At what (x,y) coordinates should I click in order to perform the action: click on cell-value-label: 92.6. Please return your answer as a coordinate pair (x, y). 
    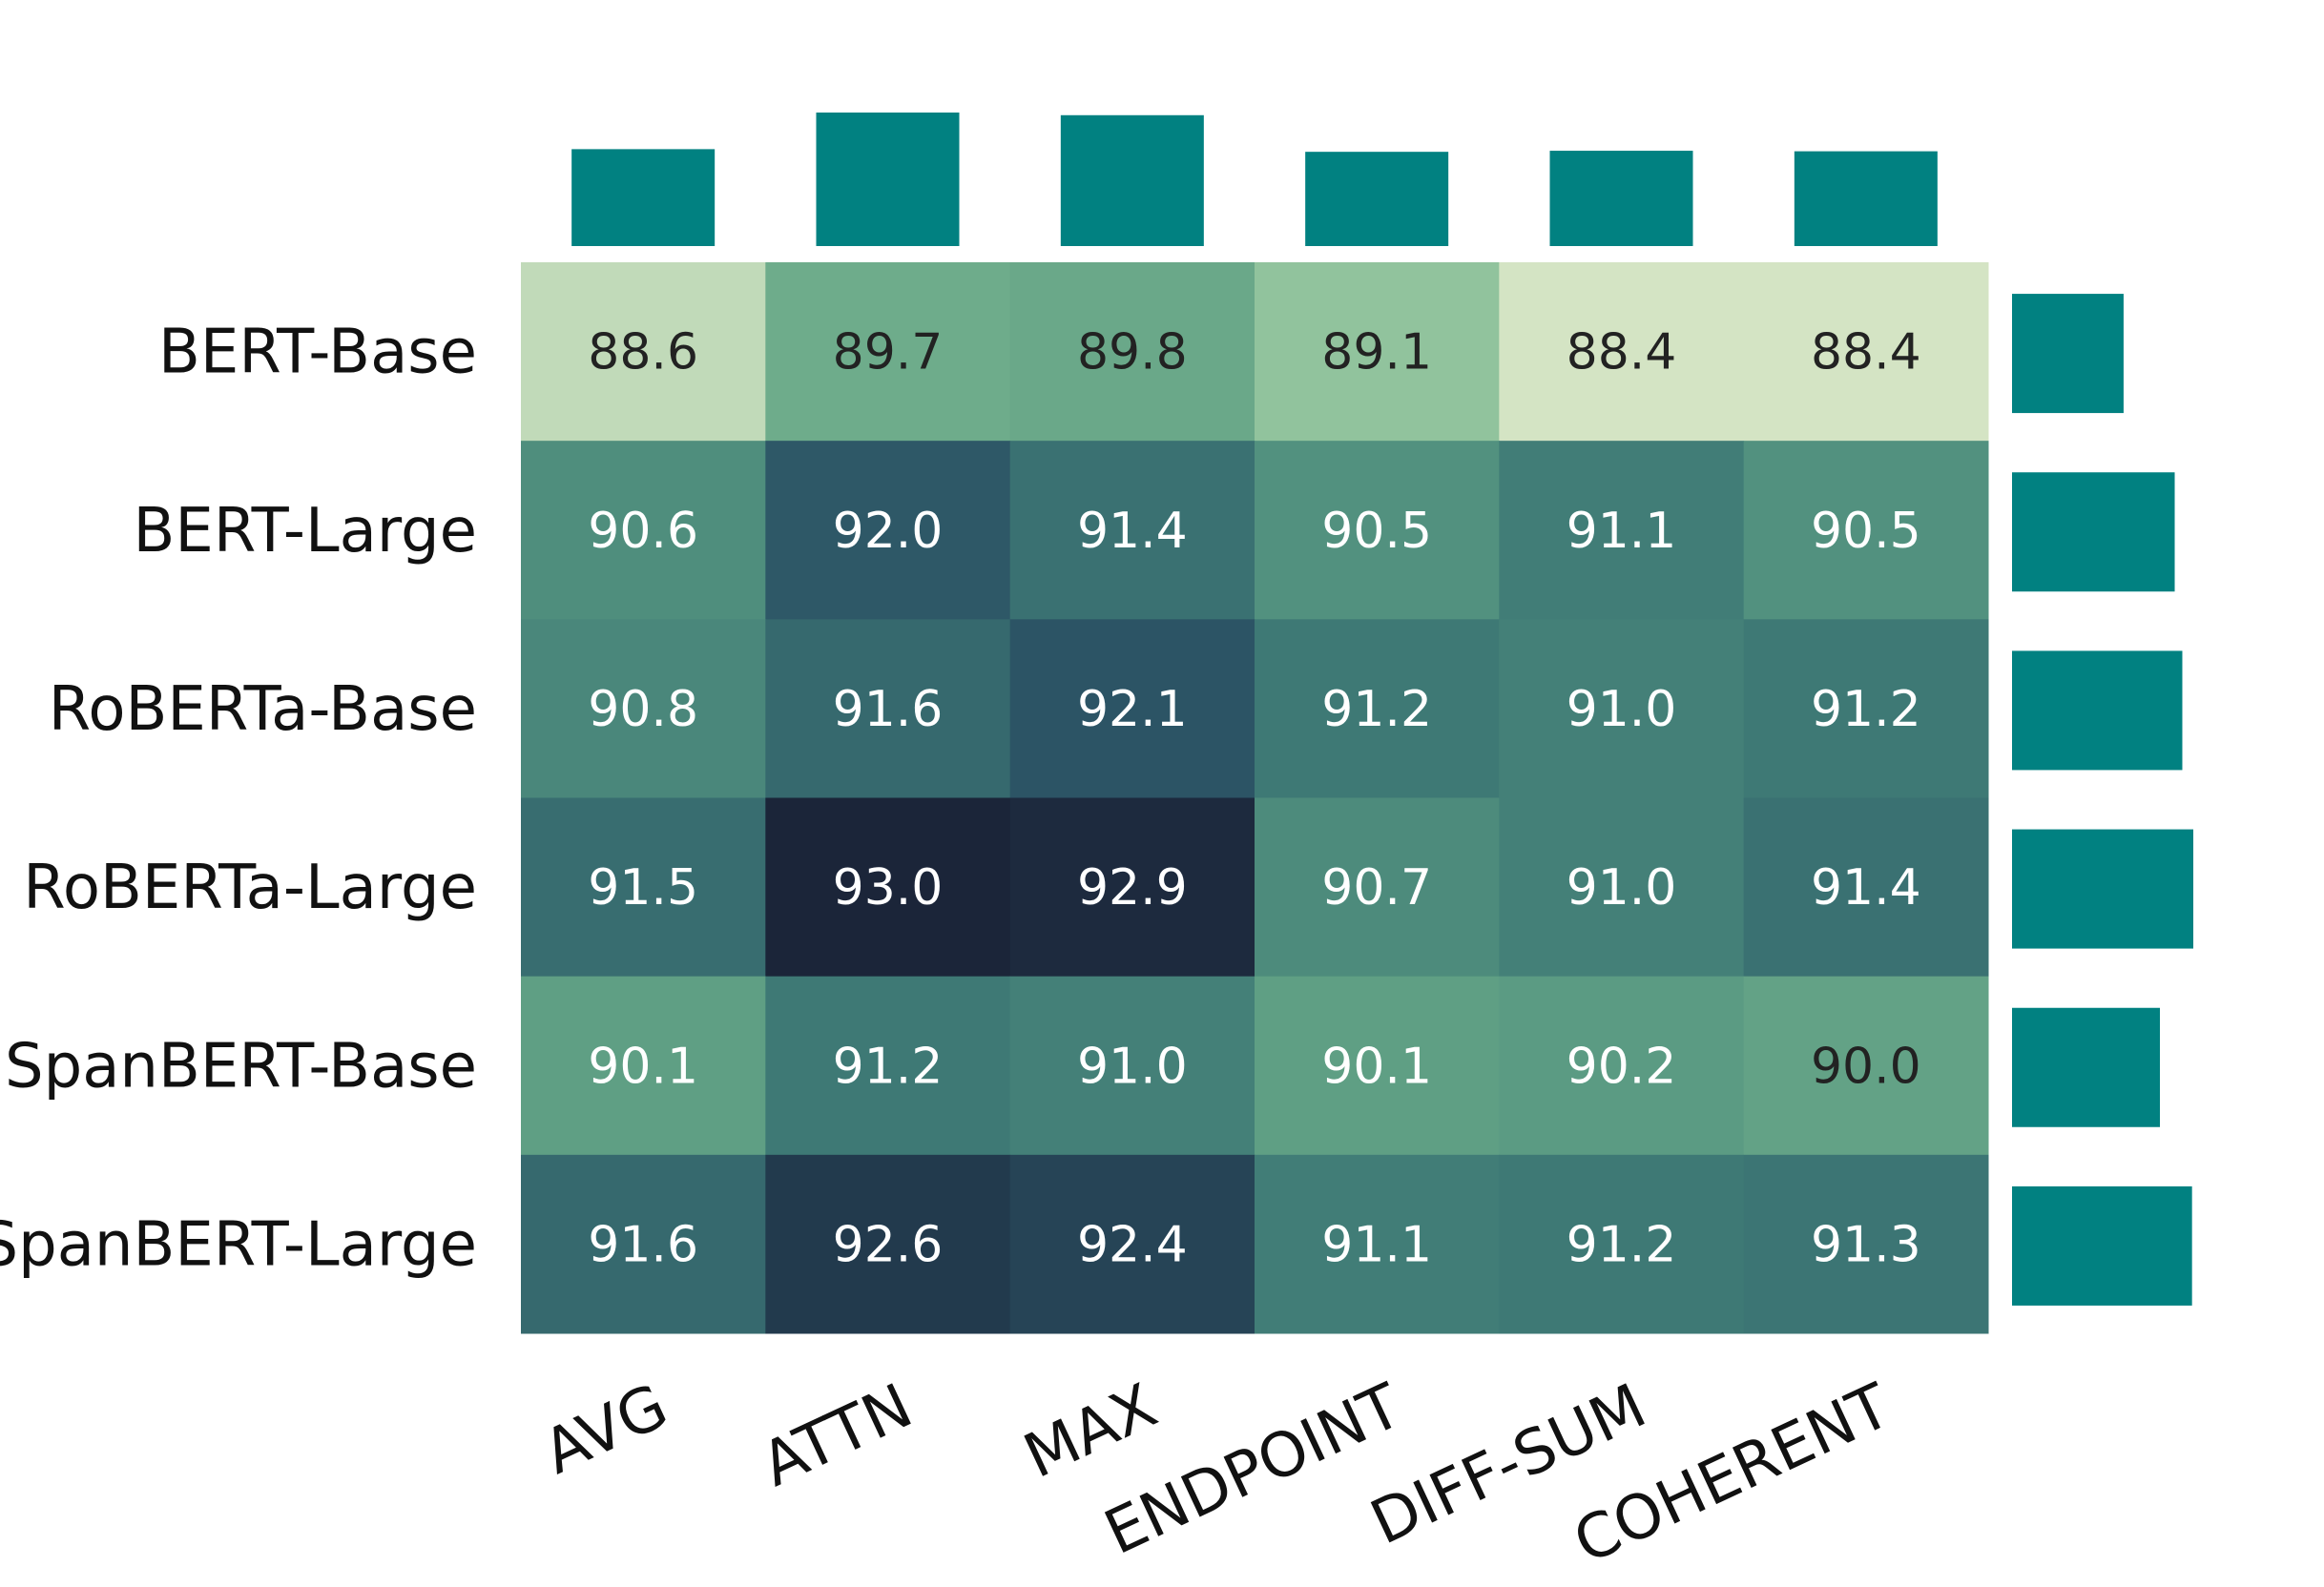
    Looking at the image, I should click on (888, 1244).